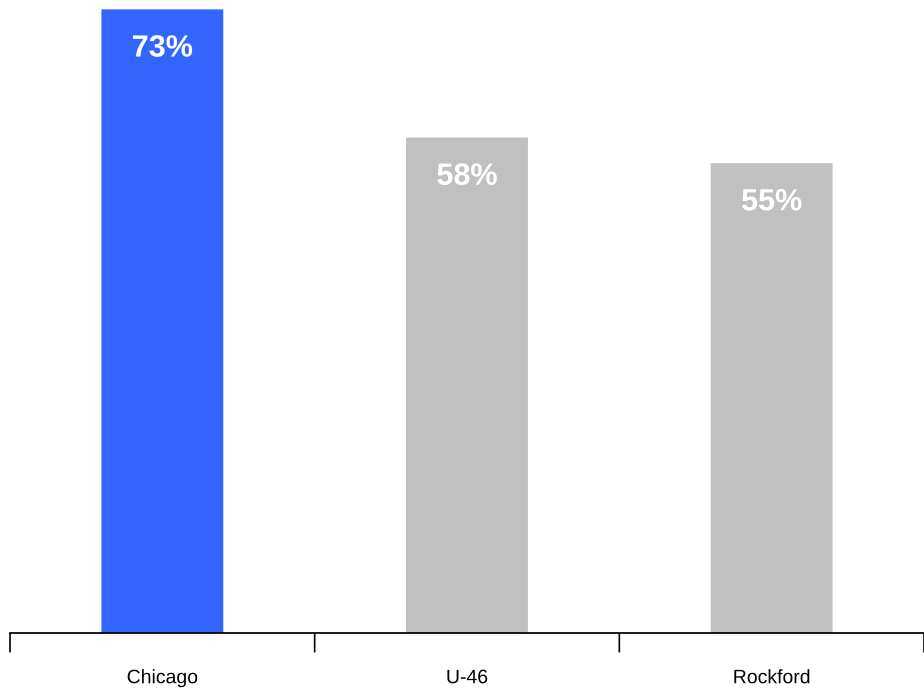 Image resolution: width=924 pixels, height=699 pixels. Describe the element at coordinates (162, 46) in the screenshot. I see `data-label: 73%` at that location.